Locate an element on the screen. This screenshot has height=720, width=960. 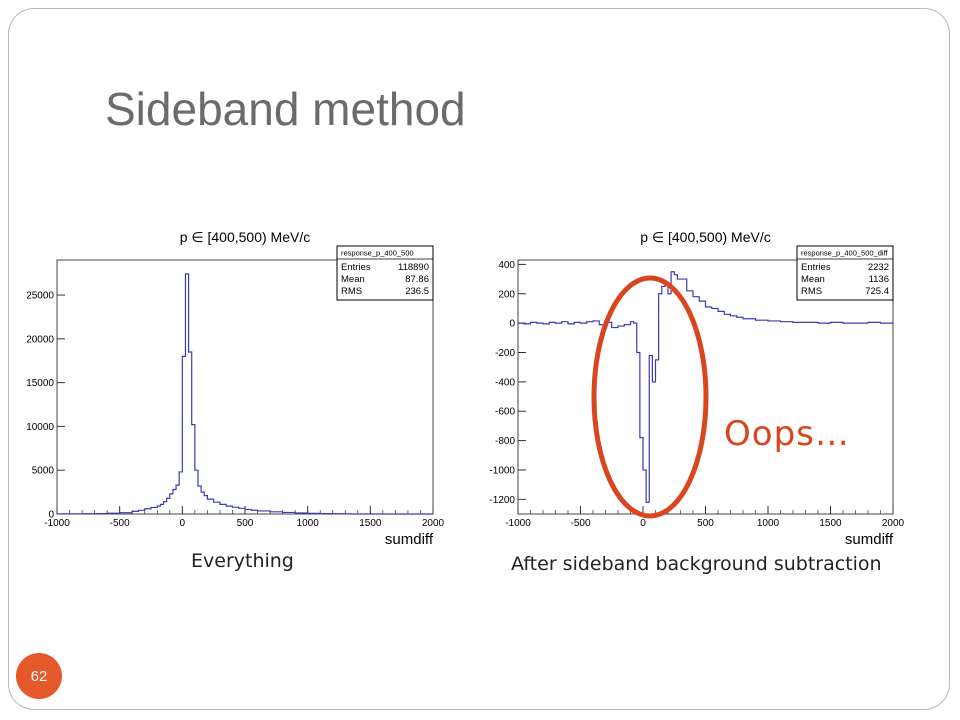
y-tick-label: -200 is located at coordinates (505, 353).